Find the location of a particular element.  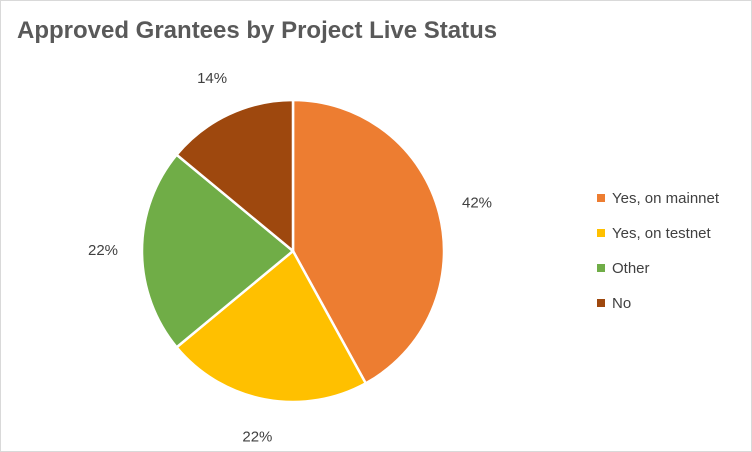

pie-slice-no is located at coordinates (235, 175).